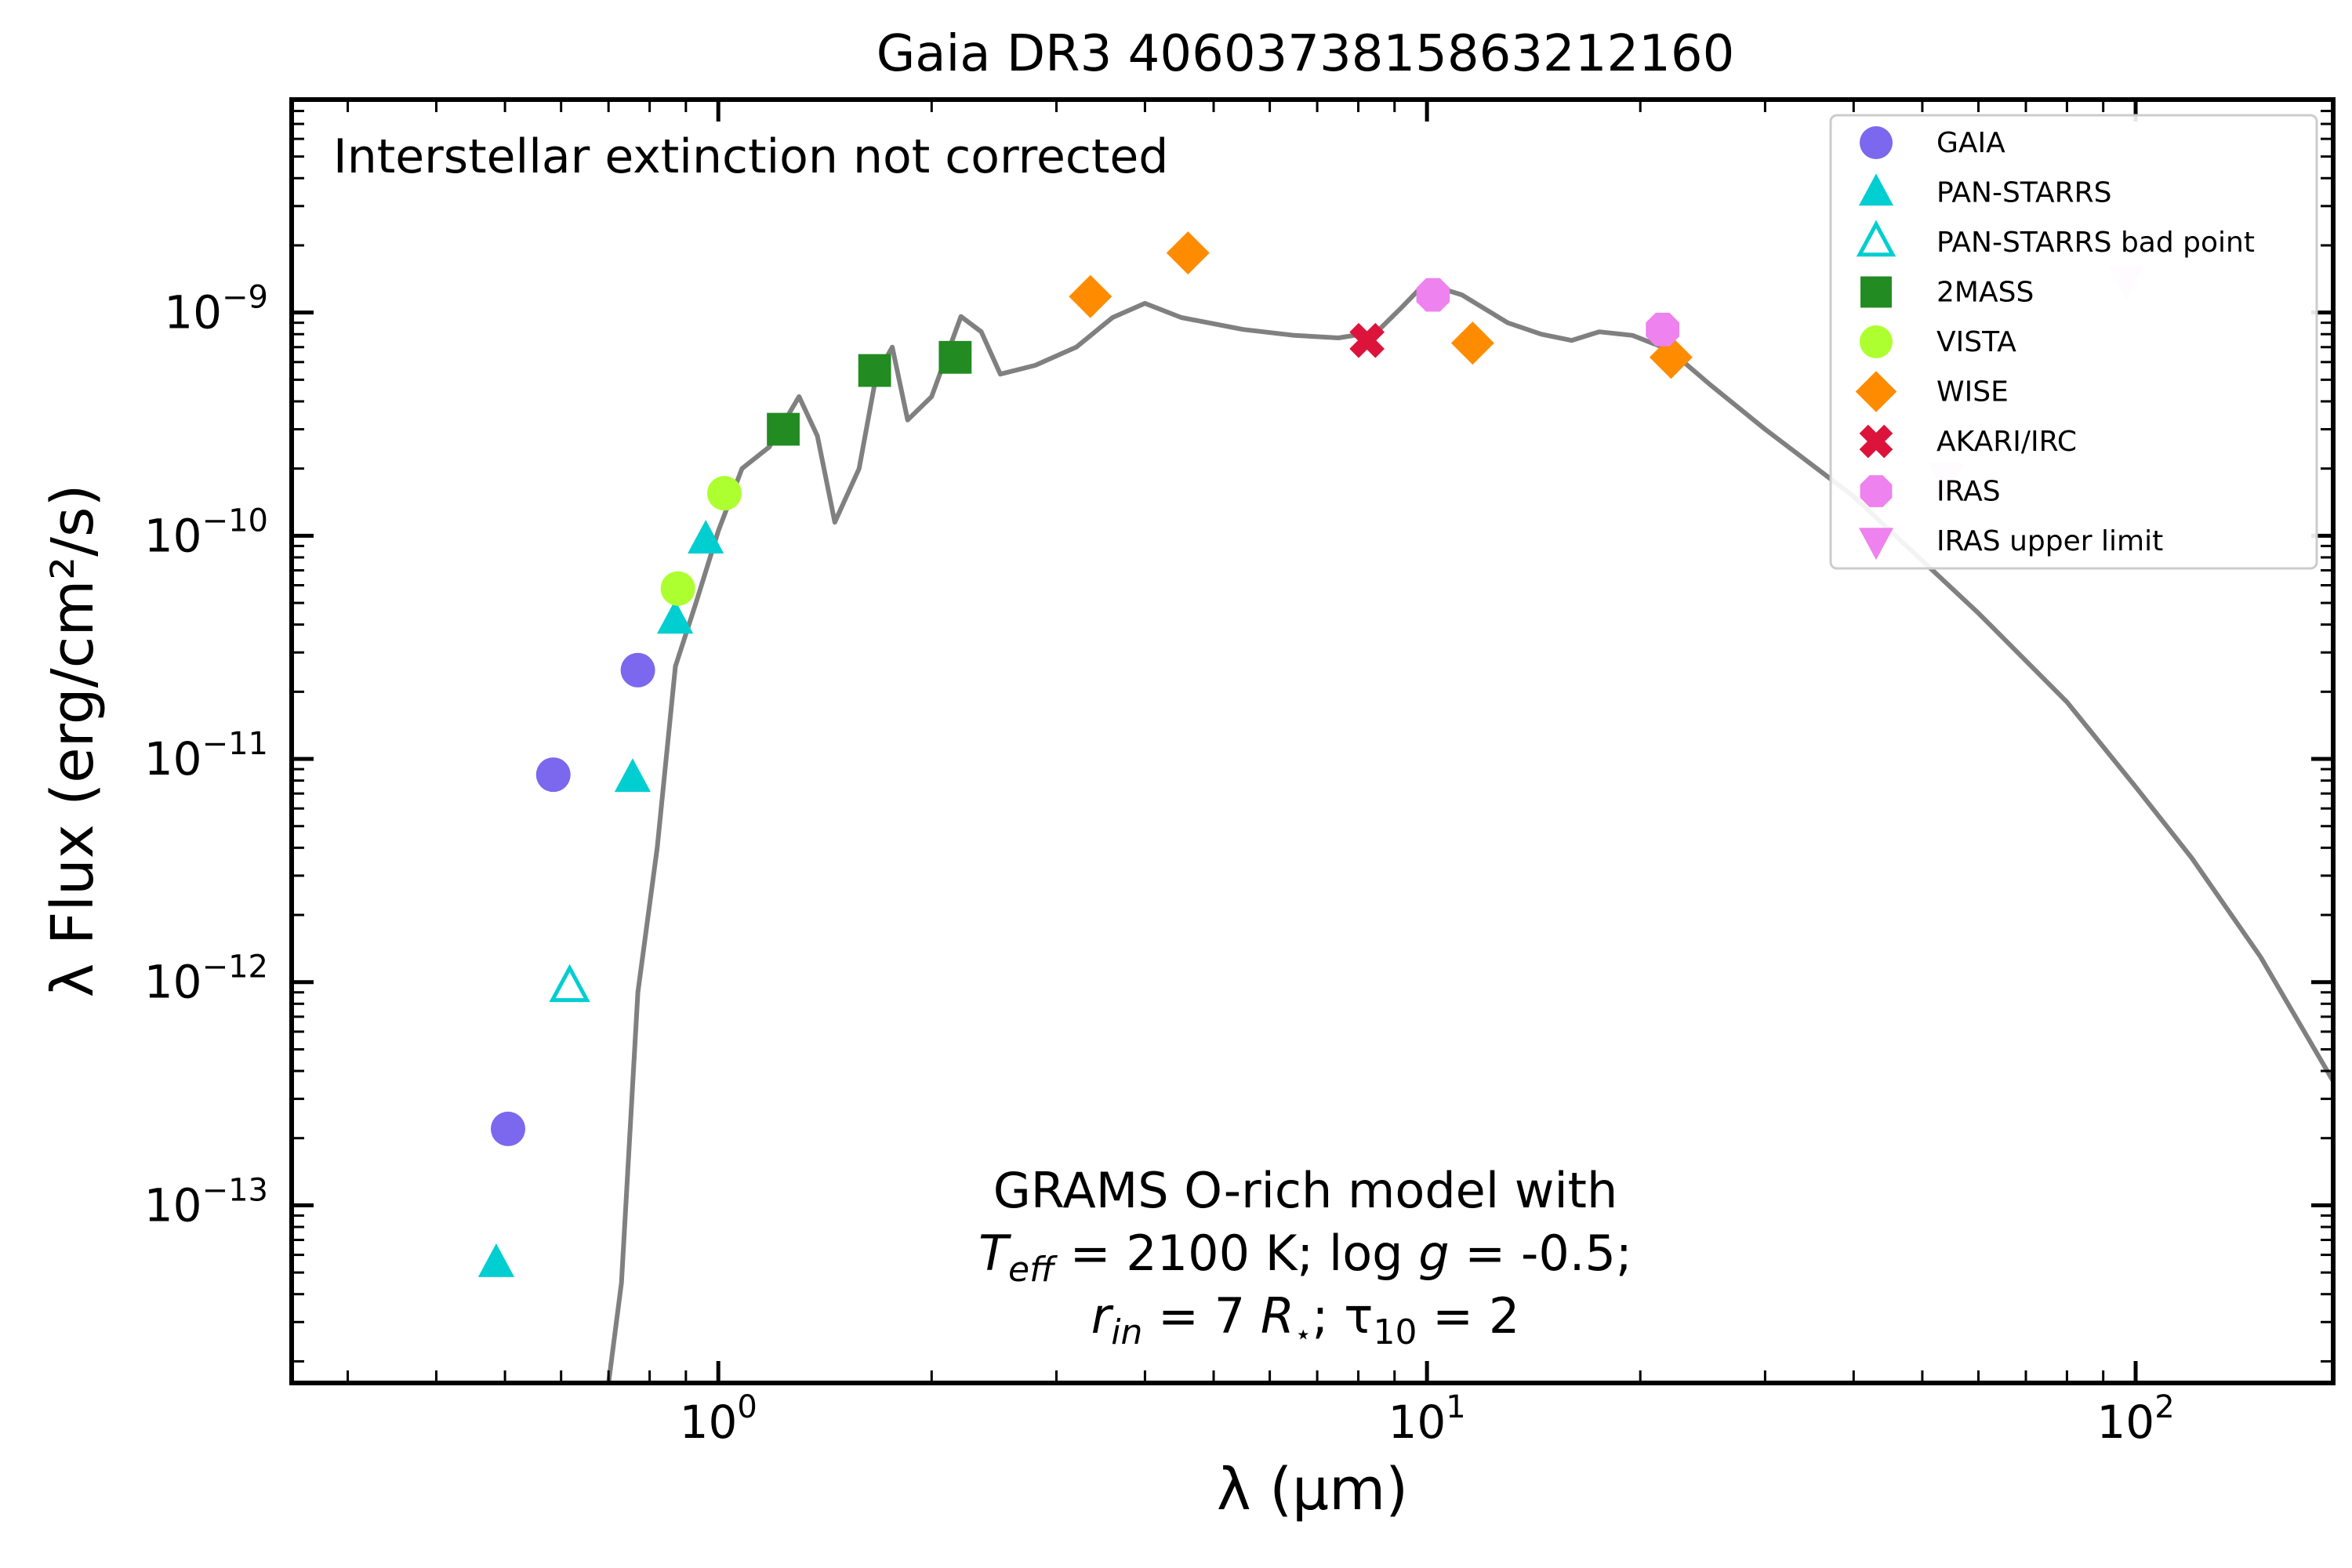 The image size is (2352, 1568). What do you see at coordinates (206, 532) in the screenshot?
I see `y-tick-label: 10−10` at bounding box center [206, 532].